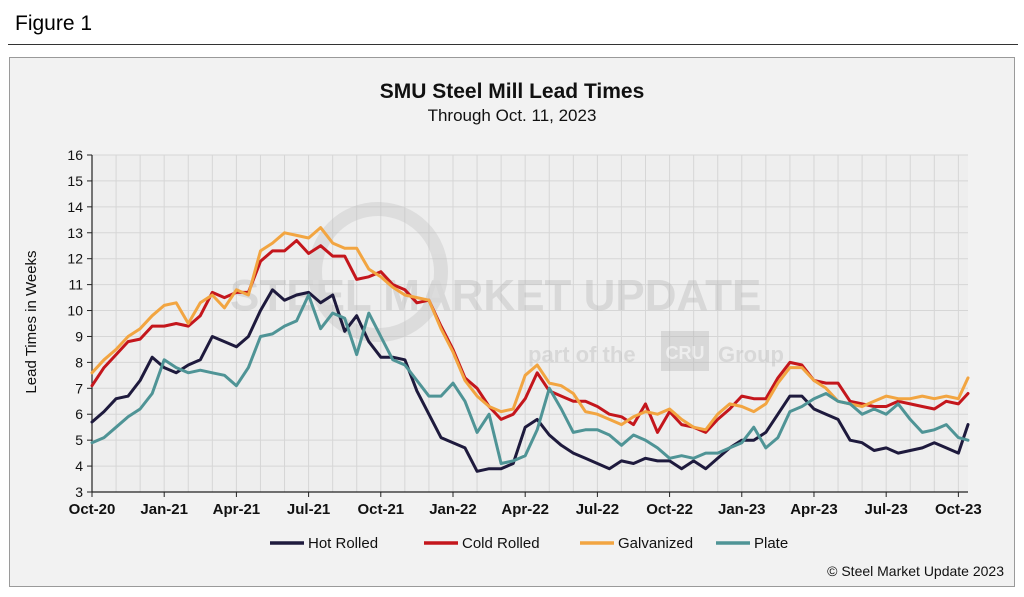  Describe the element at coordinates (512, 23) in the screenshot. I see `figure-header: Figure 1` at that location.